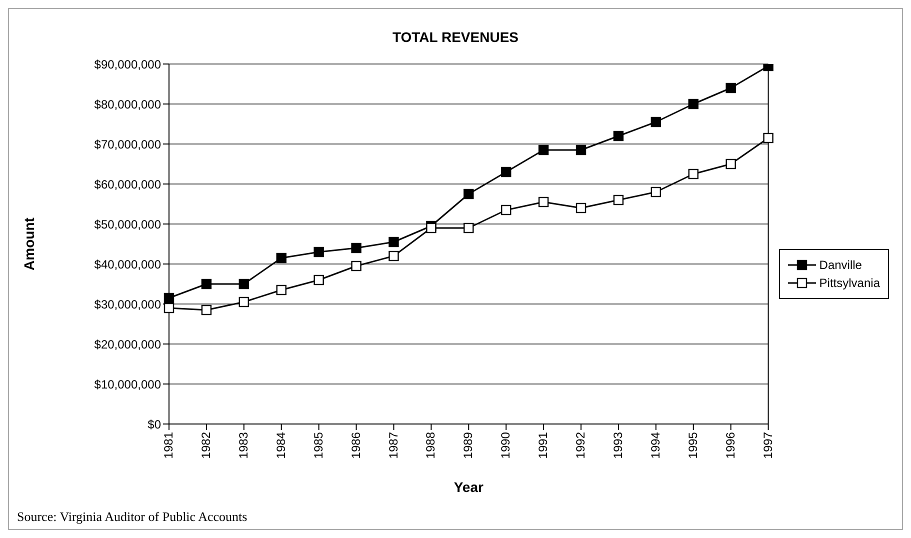 The width and height of the screenshot is (911, 538). I want to click on x-axis-title: Year, so click(469, 487).